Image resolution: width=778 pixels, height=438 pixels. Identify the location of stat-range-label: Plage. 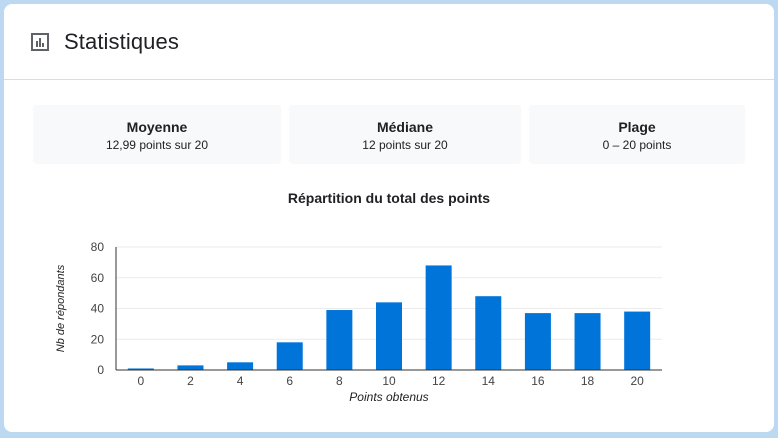
(637, 127).